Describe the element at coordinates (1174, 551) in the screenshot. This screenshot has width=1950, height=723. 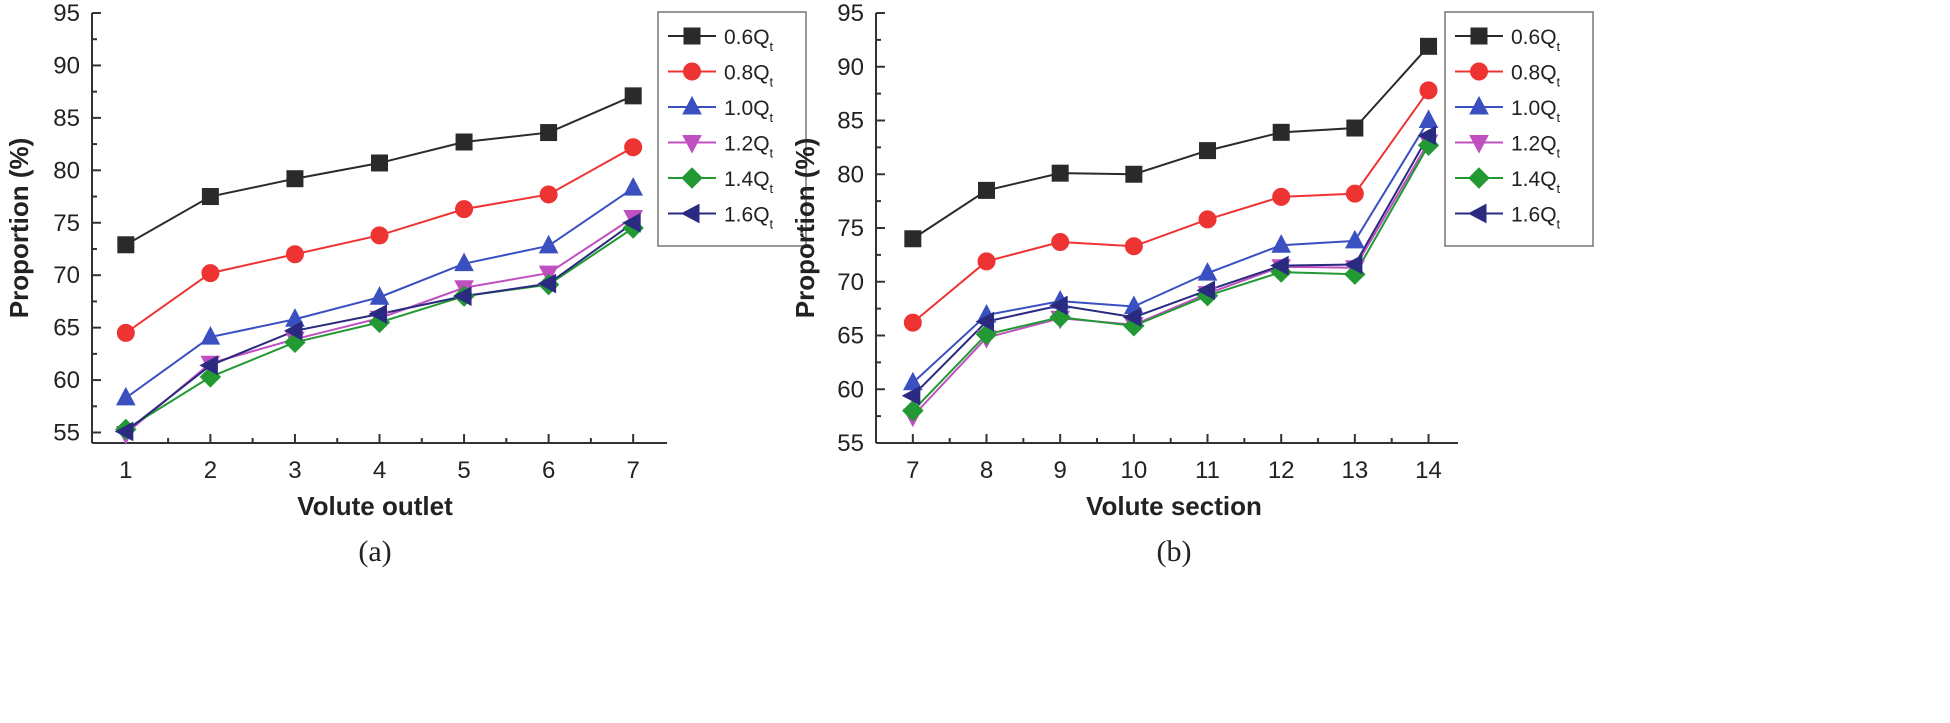
I see `panel-label: (b)` at that location.